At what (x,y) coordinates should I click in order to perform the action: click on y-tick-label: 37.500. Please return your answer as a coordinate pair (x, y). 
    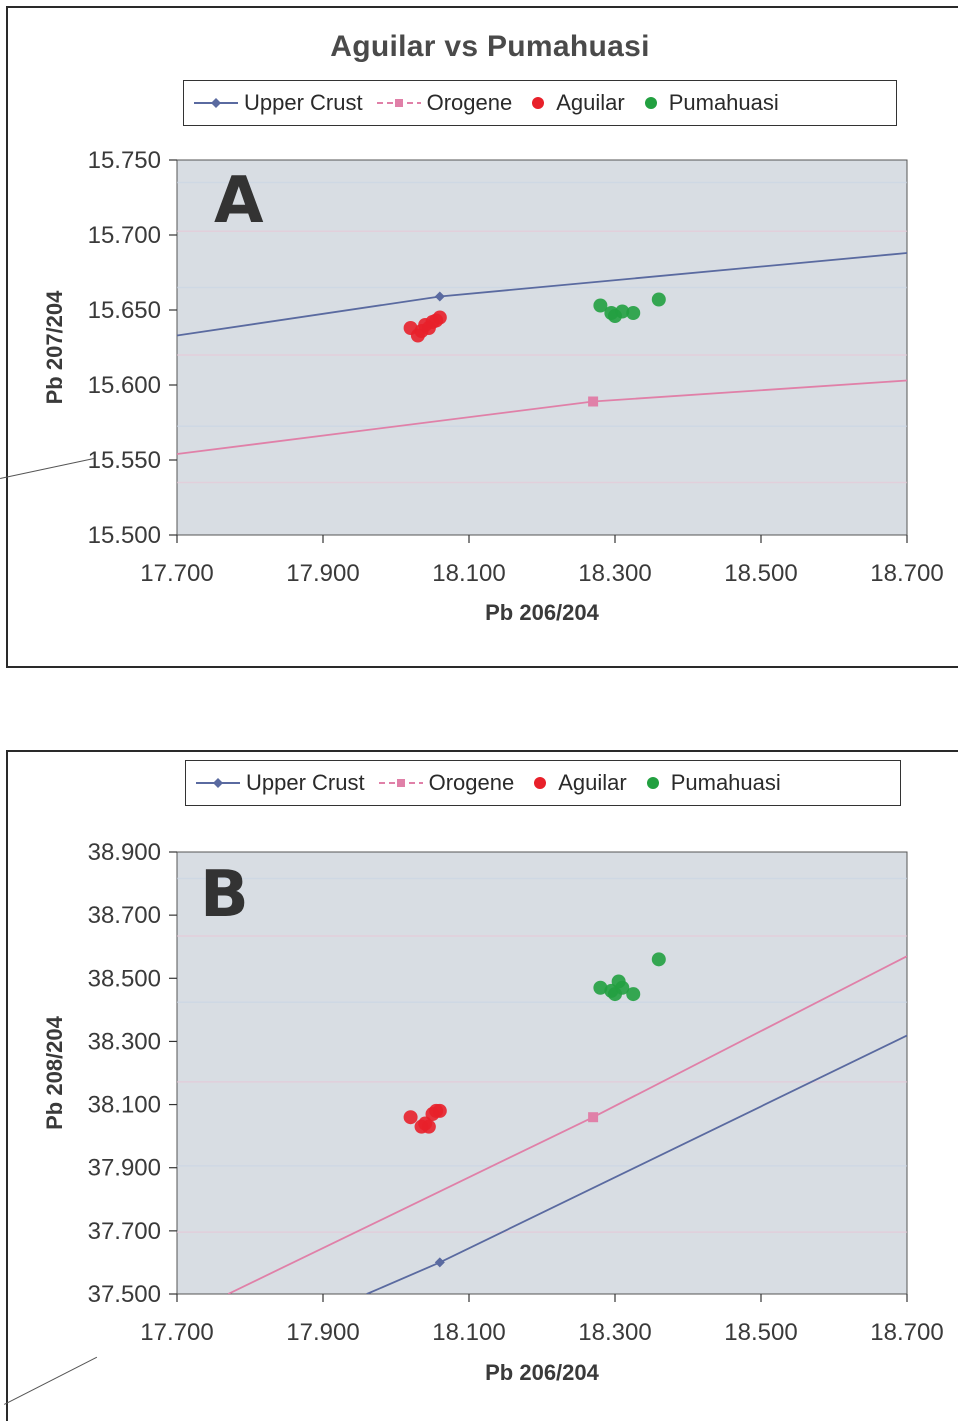
    Looking at the image, I should click on (124, 1294).